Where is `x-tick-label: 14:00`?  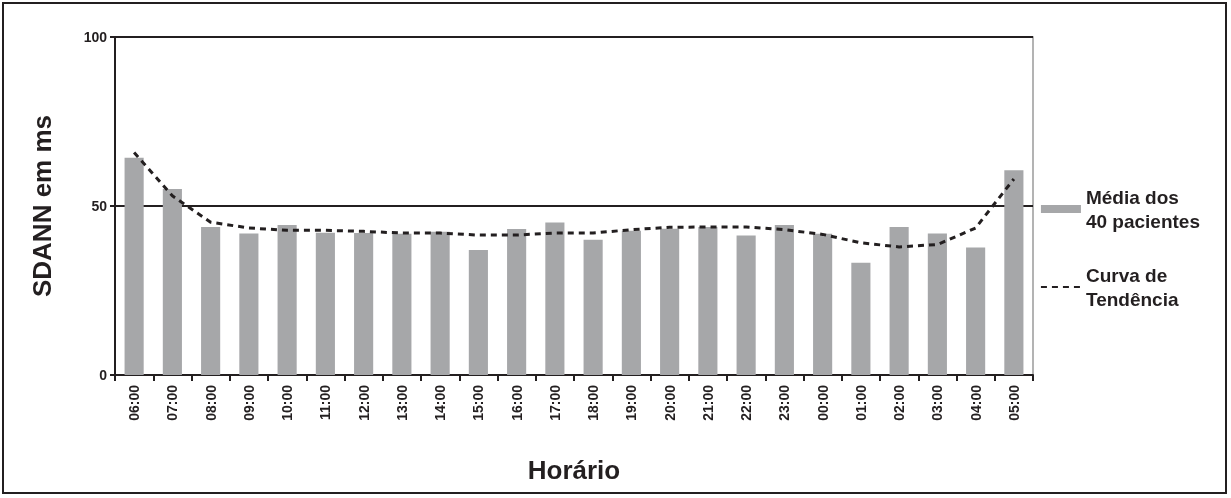 x-tick-label: 14:00 is located at coordinates (440, 402).